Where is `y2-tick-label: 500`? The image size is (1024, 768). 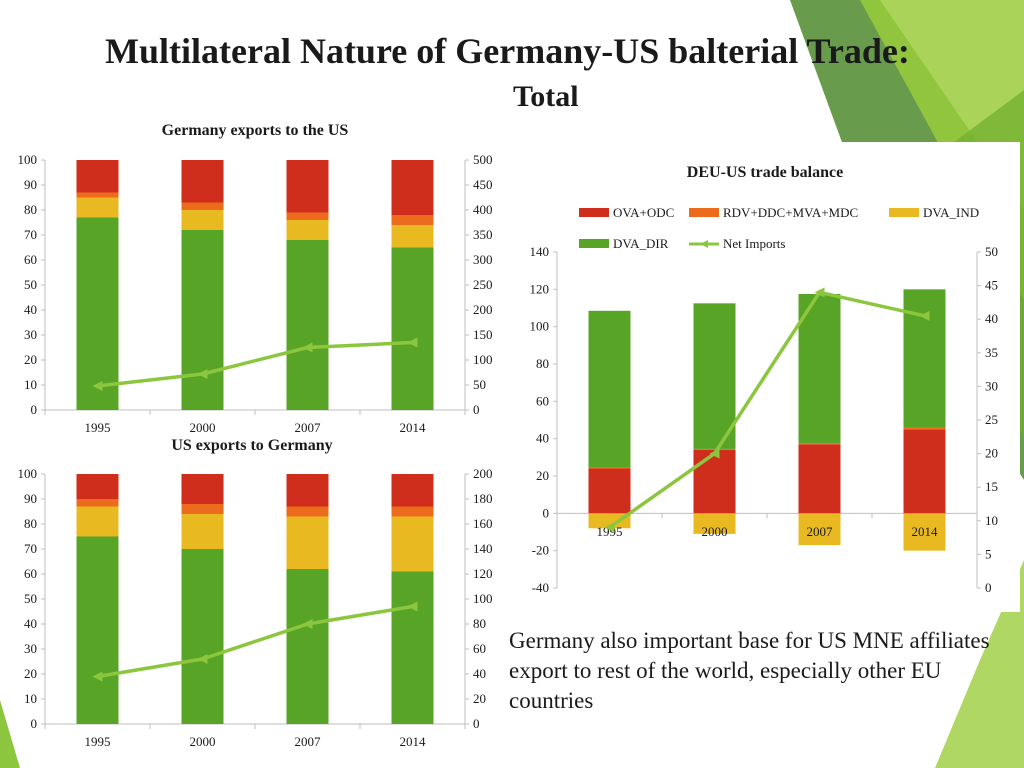 y2-tick-label: 500 is located at coordinates (483, 159).